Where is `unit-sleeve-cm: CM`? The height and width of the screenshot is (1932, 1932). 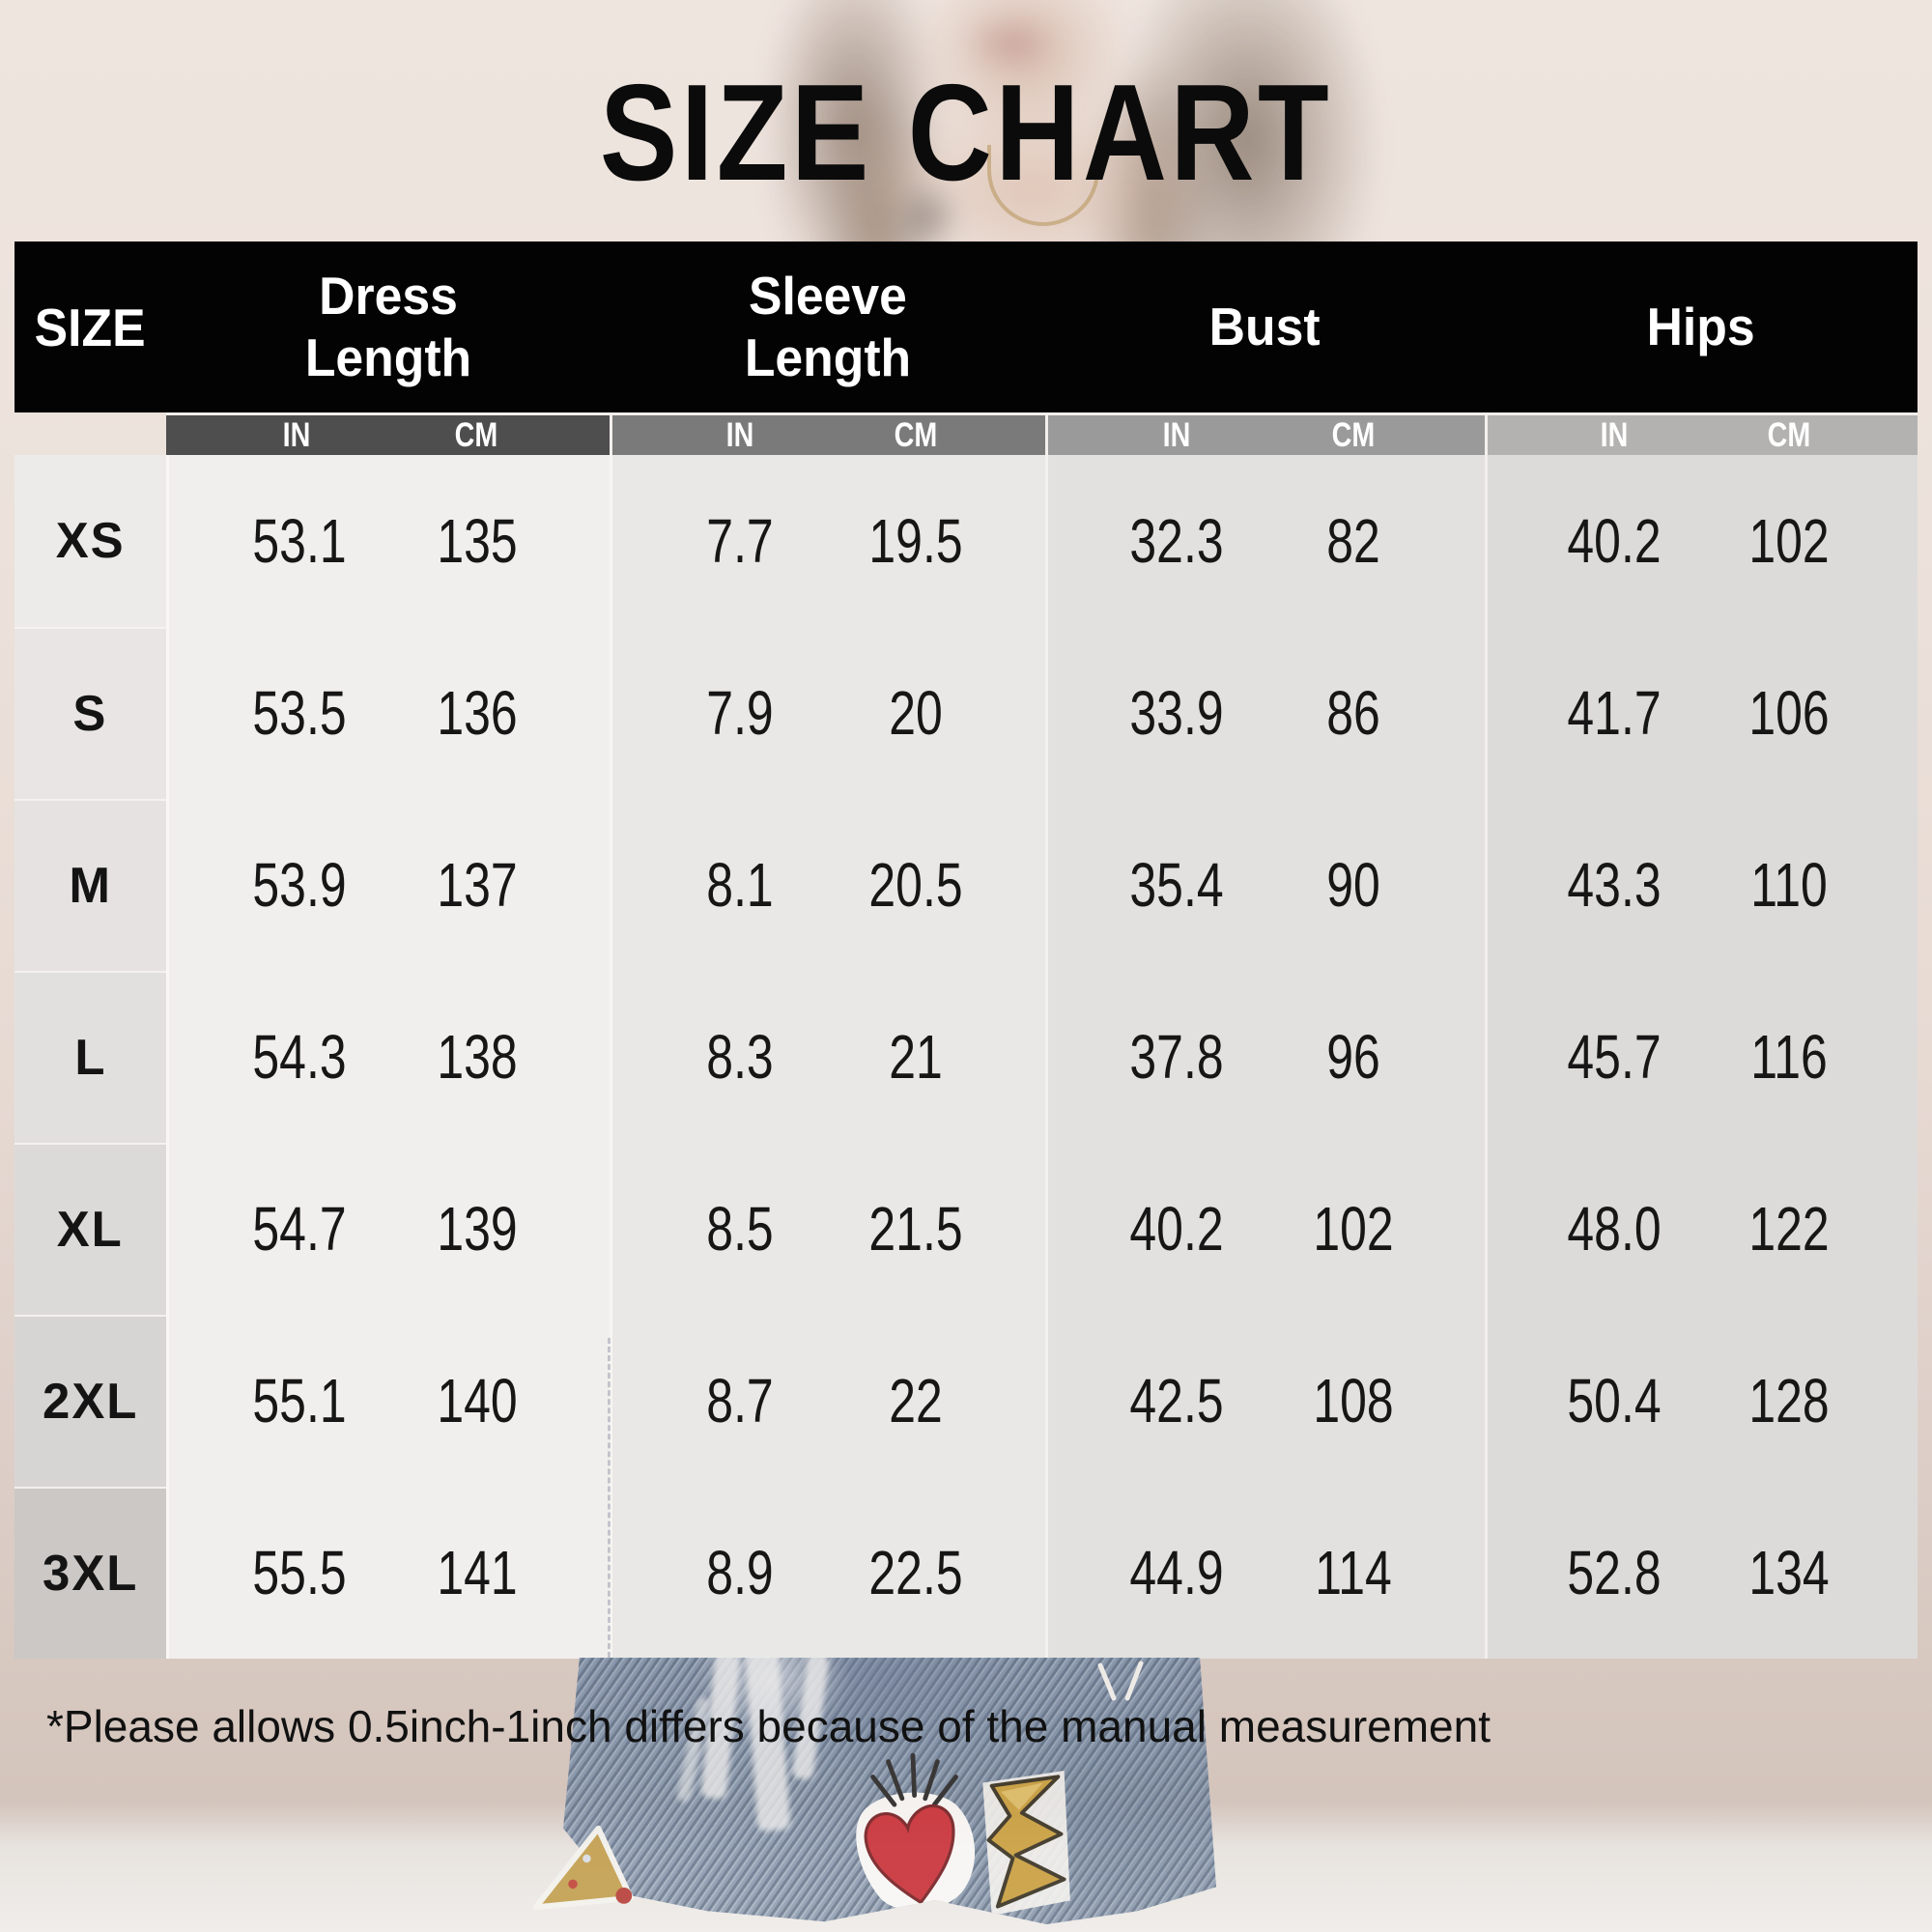
unit-sleeve-cm: CM is located at coordinates (915, 434).